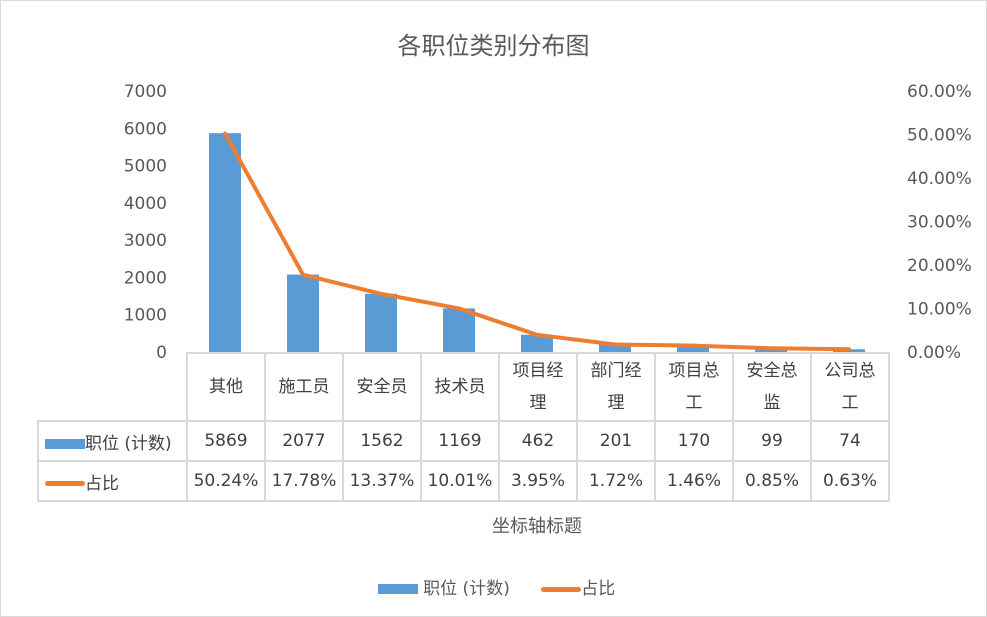 The height and width of the screenshot is (617, 987). Describe the element at coordinates (934, 353) in the screenshot. I see `y2-tick-label: 0.00%` at that location.